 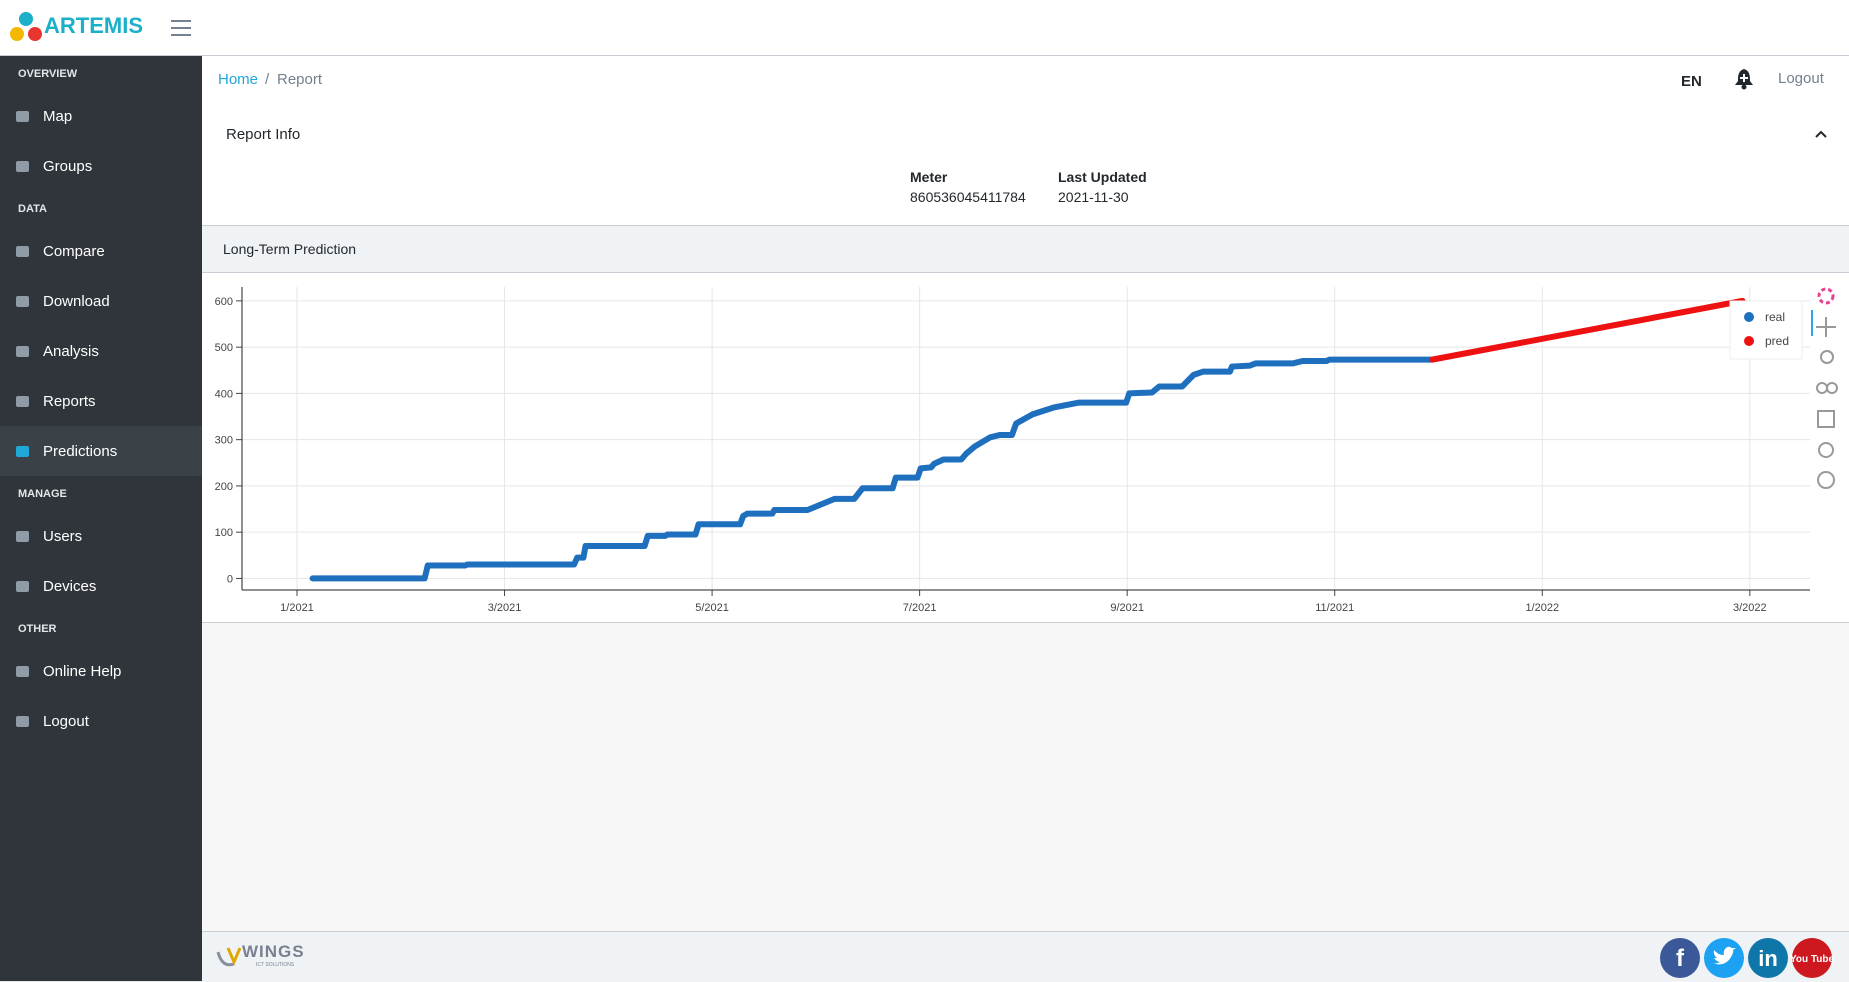 I want to click on sidebar-item: Reports, so click(x=101, y=401).